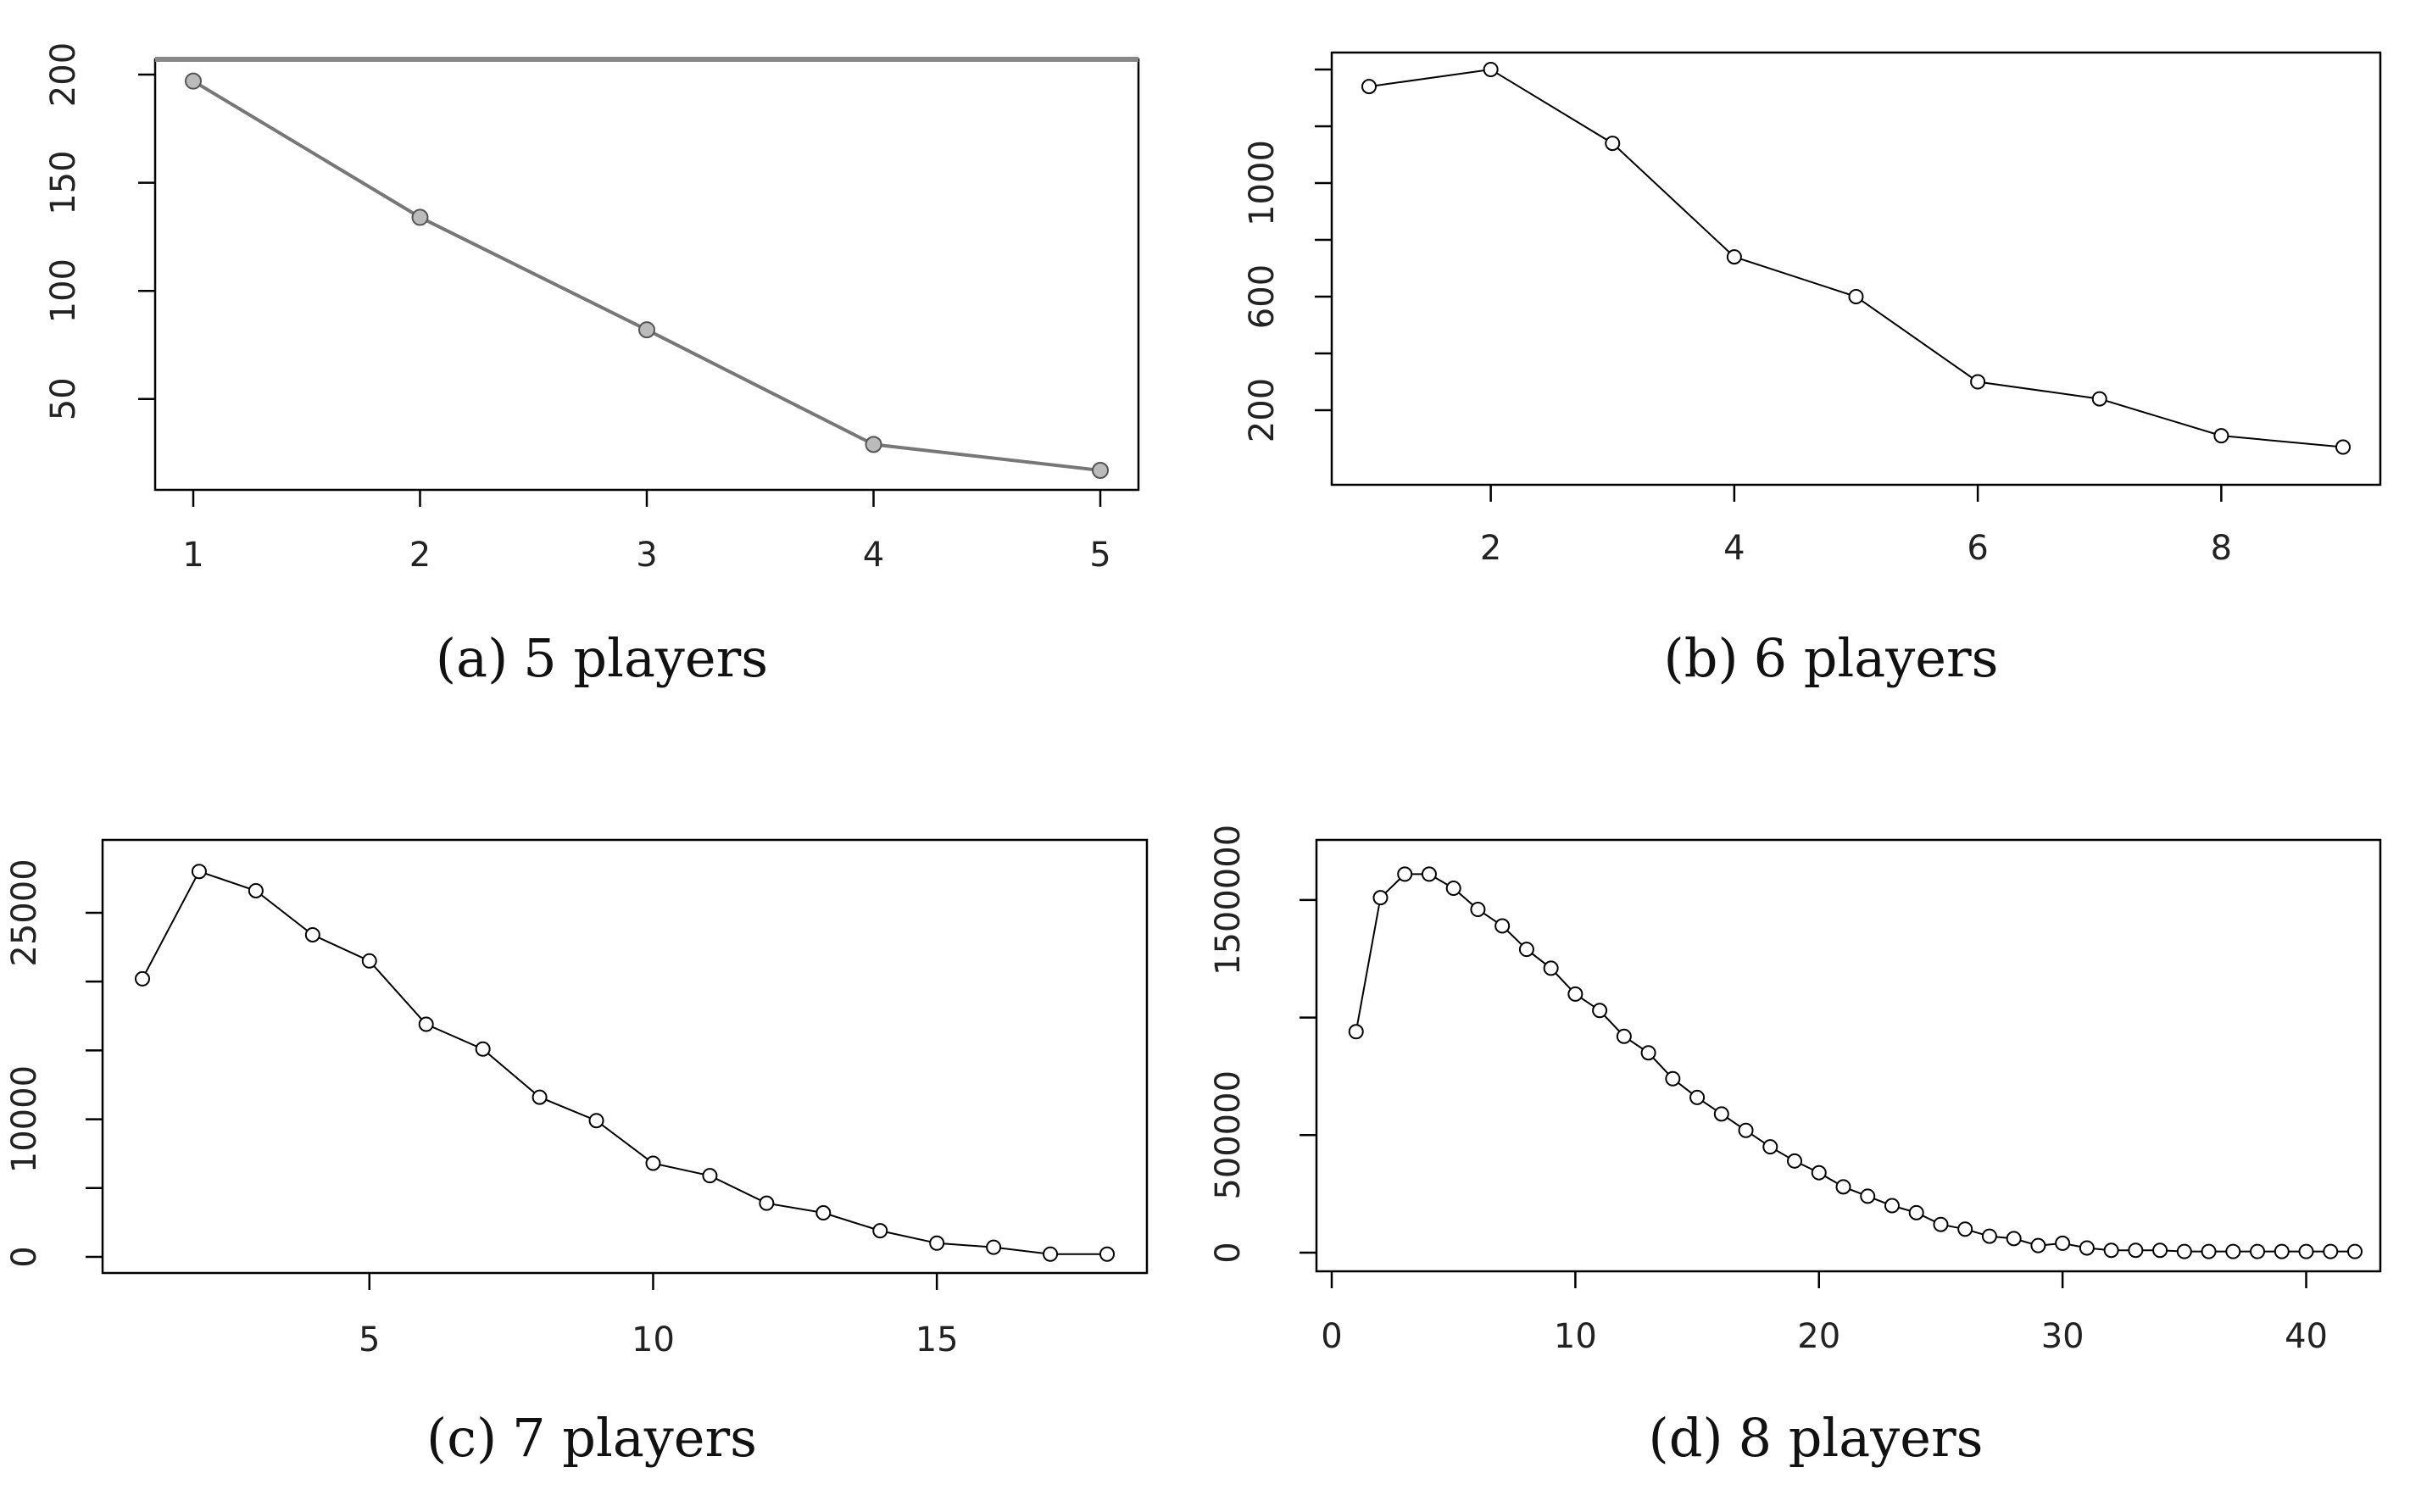 The width and height of the screenshot is (2410, 1512). I want to click on y-tick-label: 50, so click(64, 399).